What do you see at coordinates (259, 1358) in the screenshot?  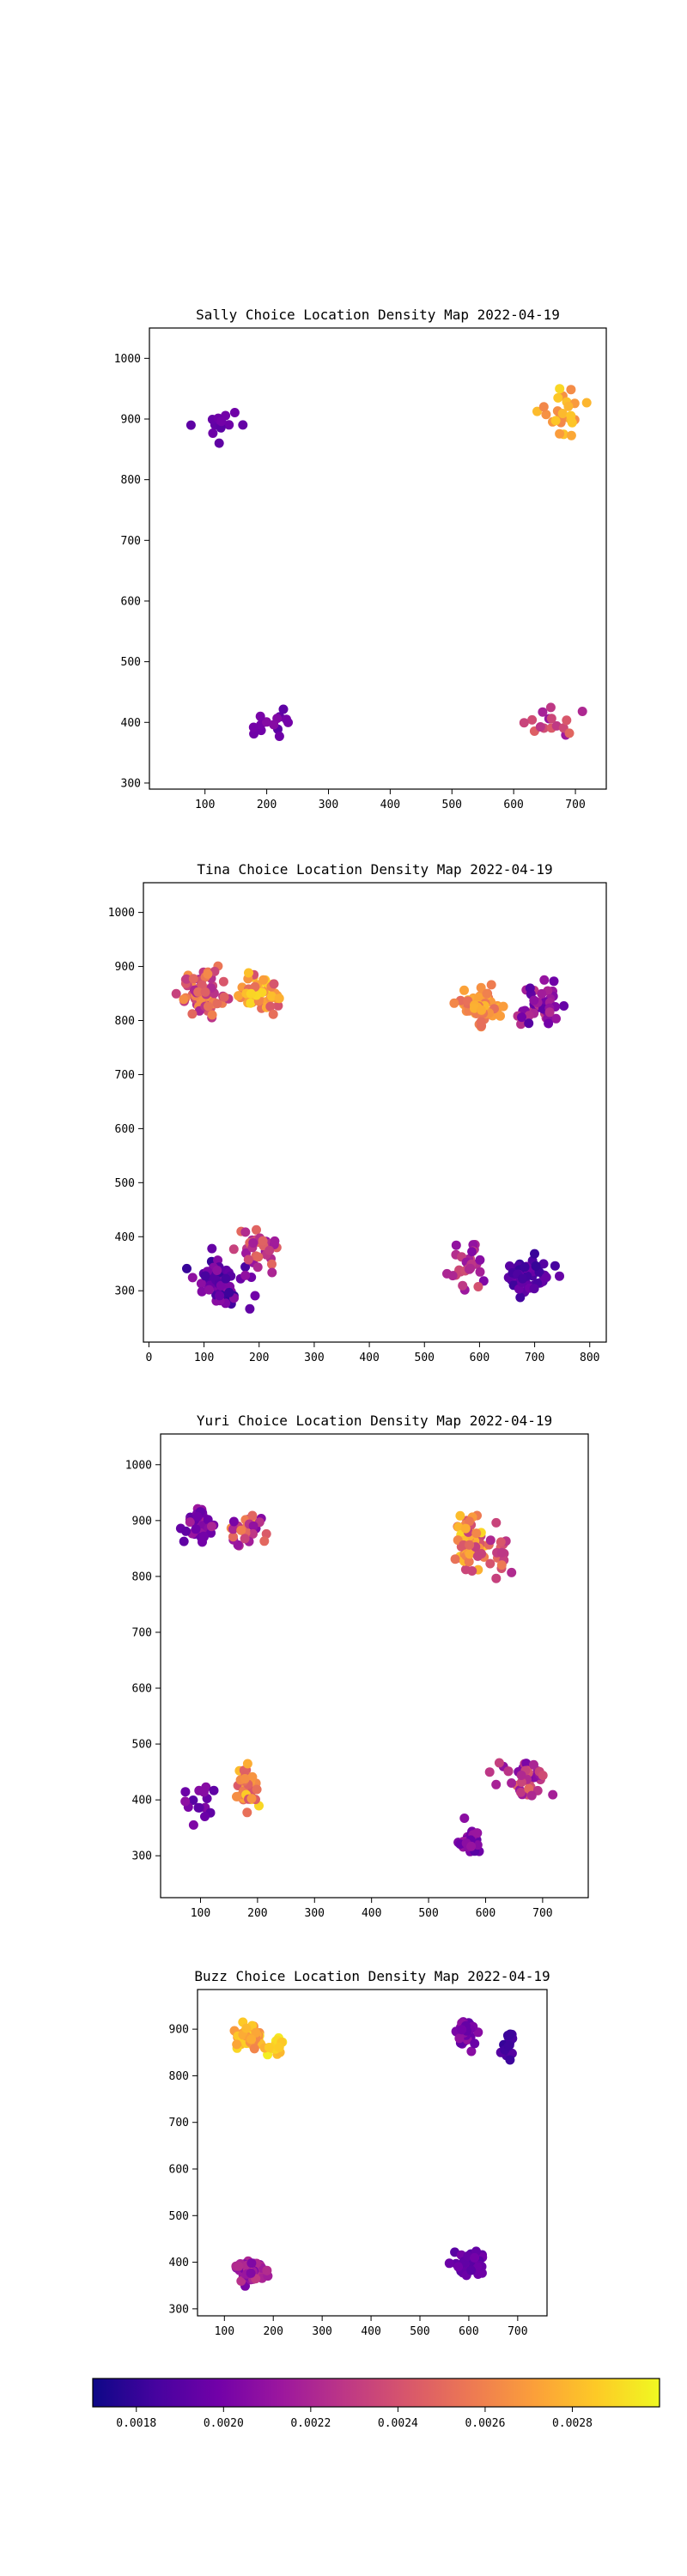 I see `x-tick-label: 200` at bounding box center [259, 1358].